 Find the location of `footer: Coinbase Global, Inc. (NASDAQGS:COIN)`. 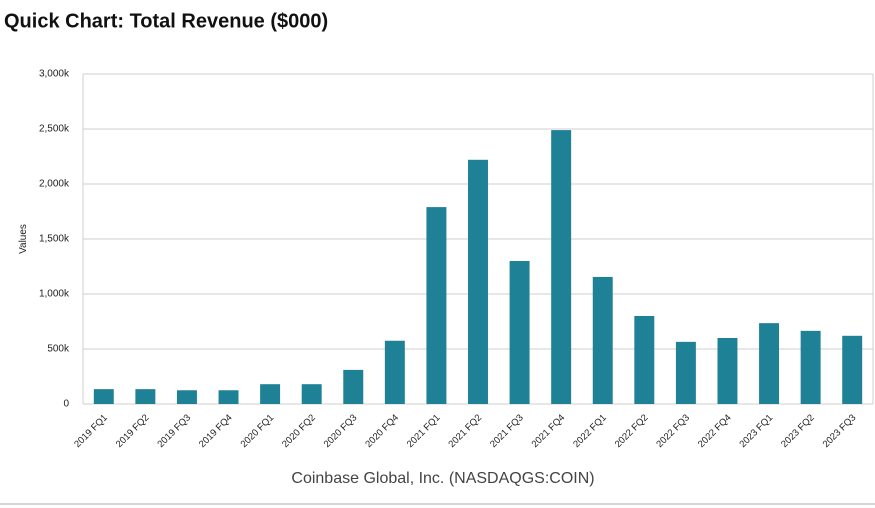

footer: Coinbase Global, Inc. (NASDAQGS:COIN) is located at coordinates (442, 478).